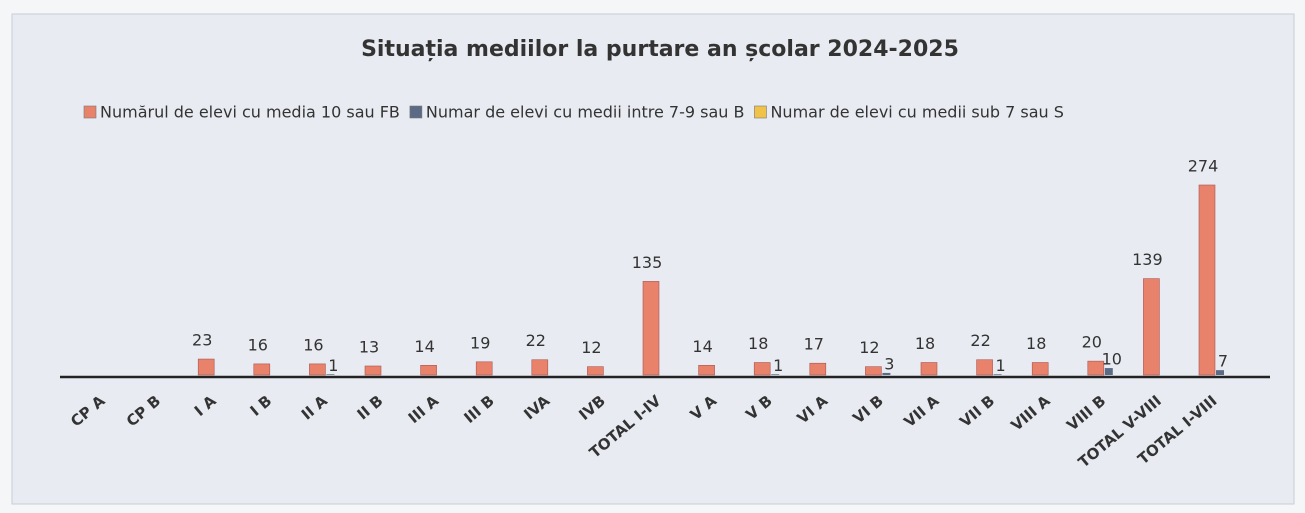 This screenshot has height=513, width=1305. Describe the element at coordinates (250, 112) in the screenshot. I see `legend-label: Numărul de elevi cu media 10 sau FB` at that location.